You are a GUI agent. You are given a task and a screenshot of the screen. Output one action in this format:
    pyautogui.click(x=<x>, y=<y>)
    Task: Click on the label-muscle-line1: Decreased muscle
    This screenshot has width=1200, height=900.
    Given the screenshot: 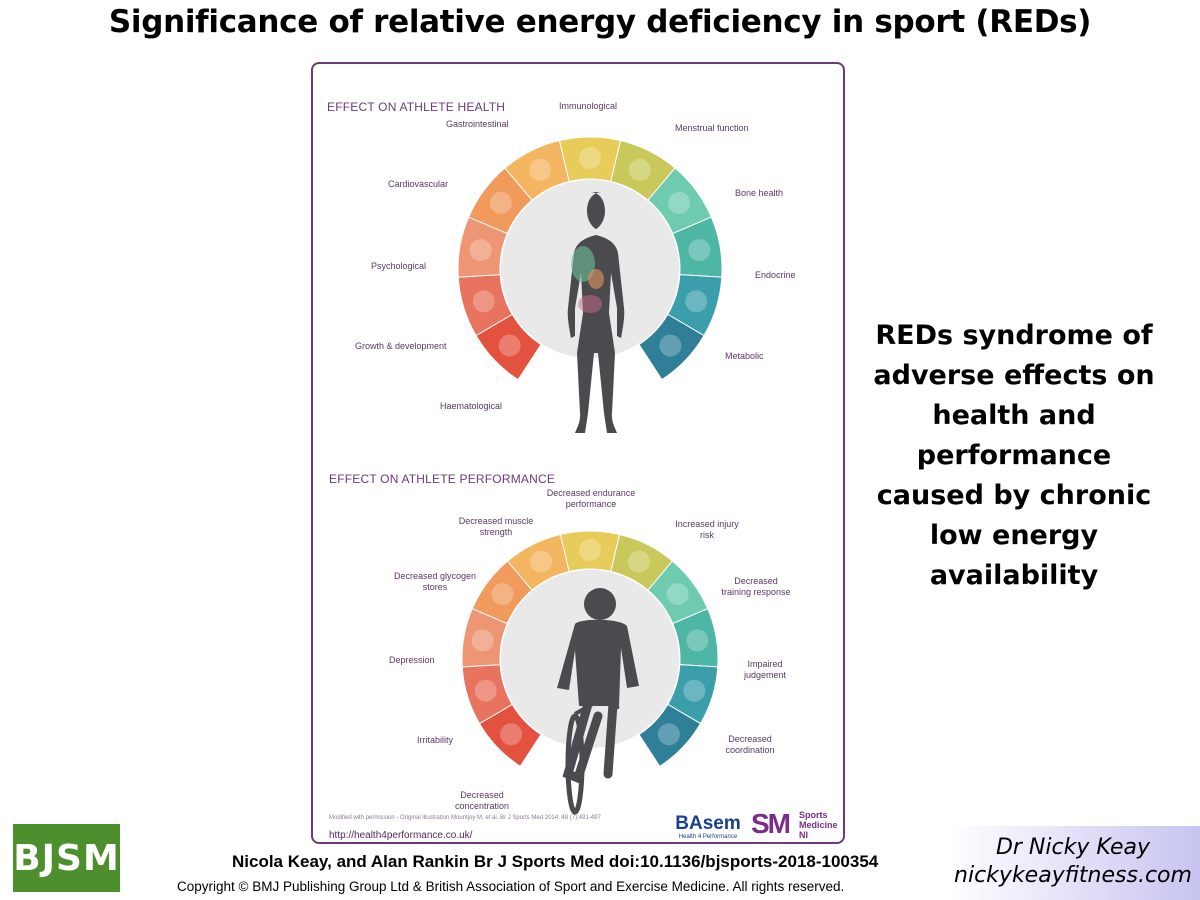 What is the action you would take?
    pyautogui.click(x=496, y=521)
    